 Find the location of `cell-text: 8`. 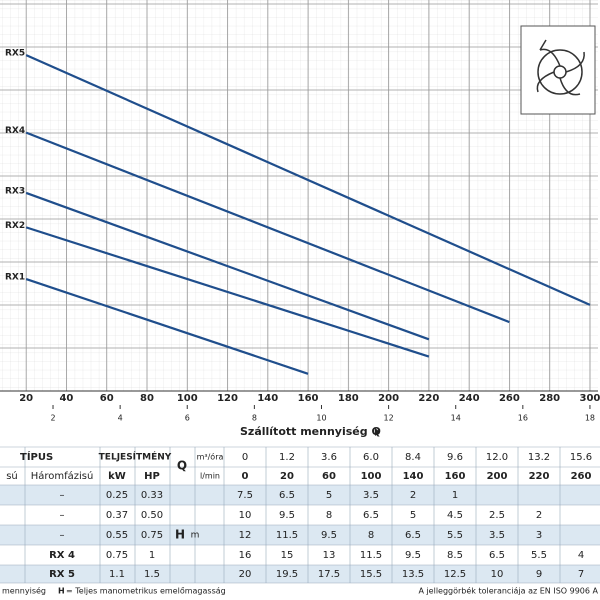

cell-text: 8 is located at coordinates (329, 515).